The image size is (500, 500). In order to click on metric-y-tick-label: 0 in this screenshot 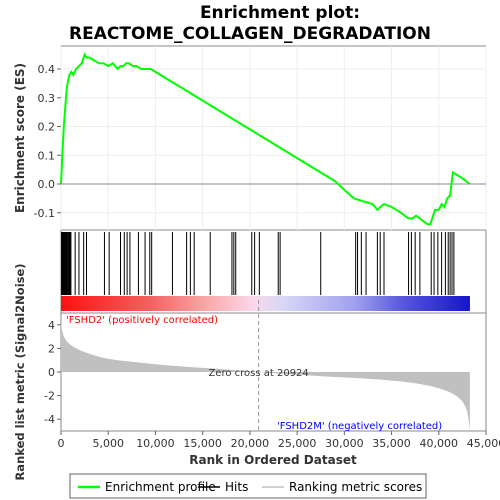, I will do `click(51, 372)`.